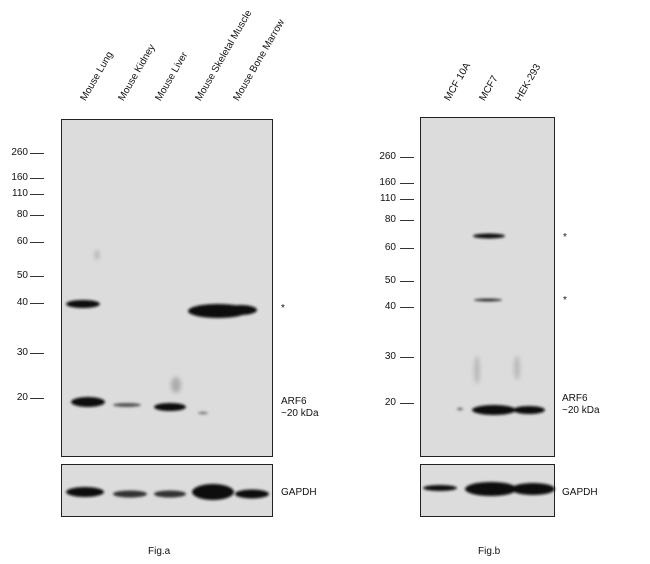 The height and width of the screenshot is (564, 650). What do you see at coordinates (489, 551) in the screenshot?
I see `figure-caption-b: Fig.b` at bounding box center [489, 551].